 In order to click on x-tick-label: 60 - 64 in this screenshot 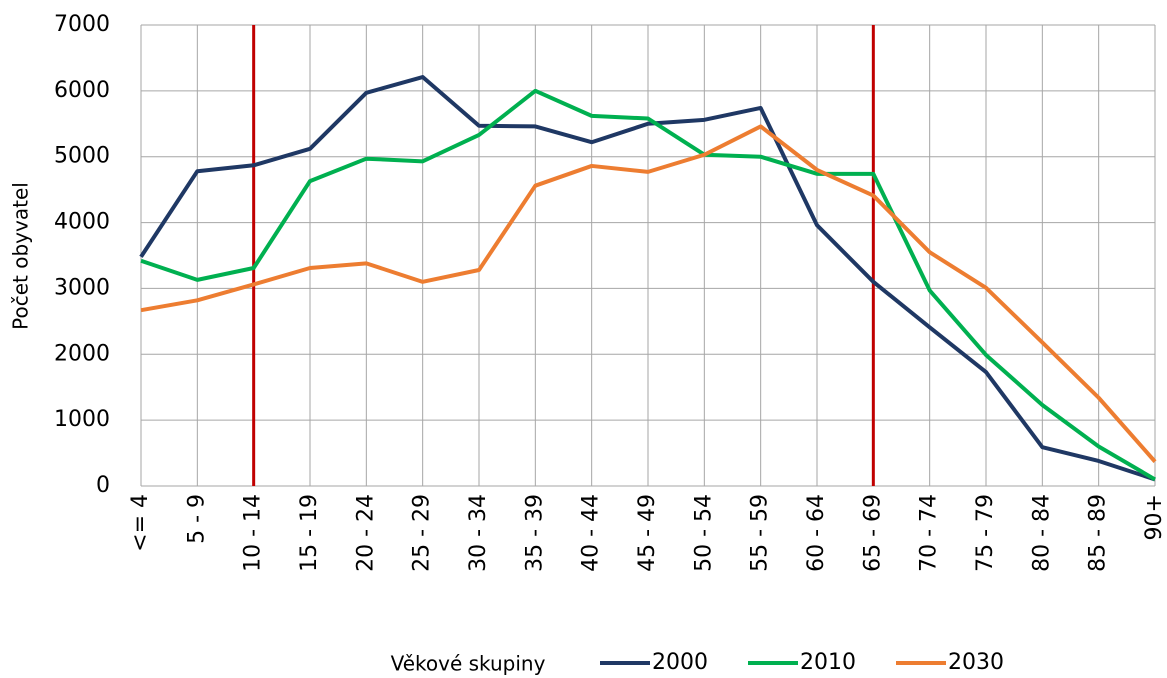, I will do `click(816, 533)`.